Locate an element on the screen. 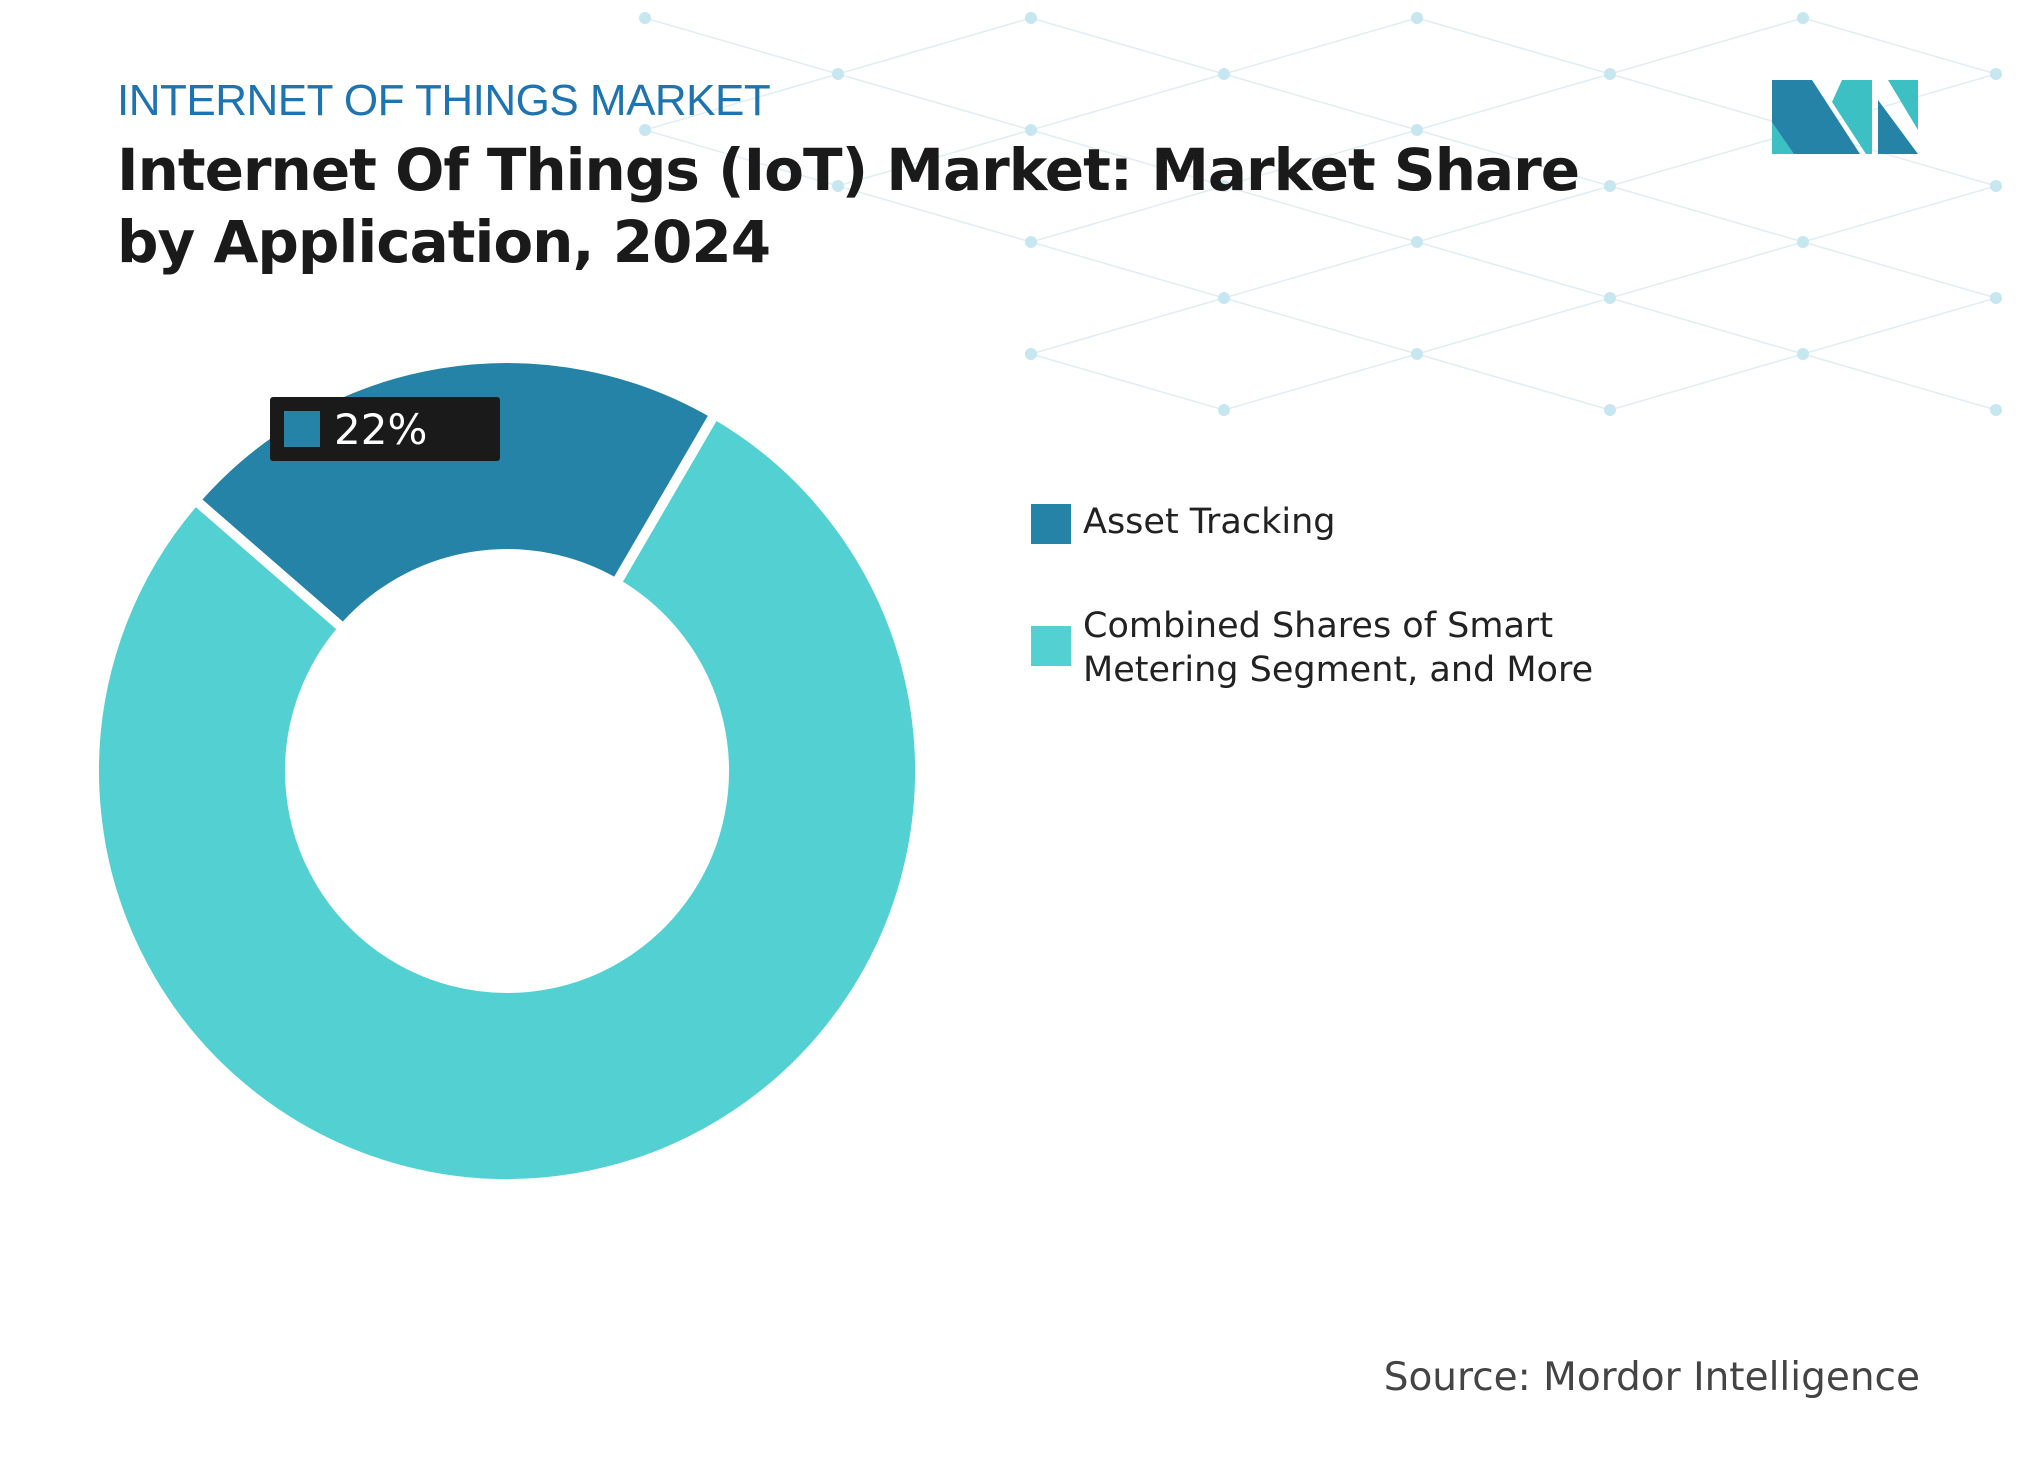  data-label-asset-tracking: 22% is located at coordinates (385, 429).